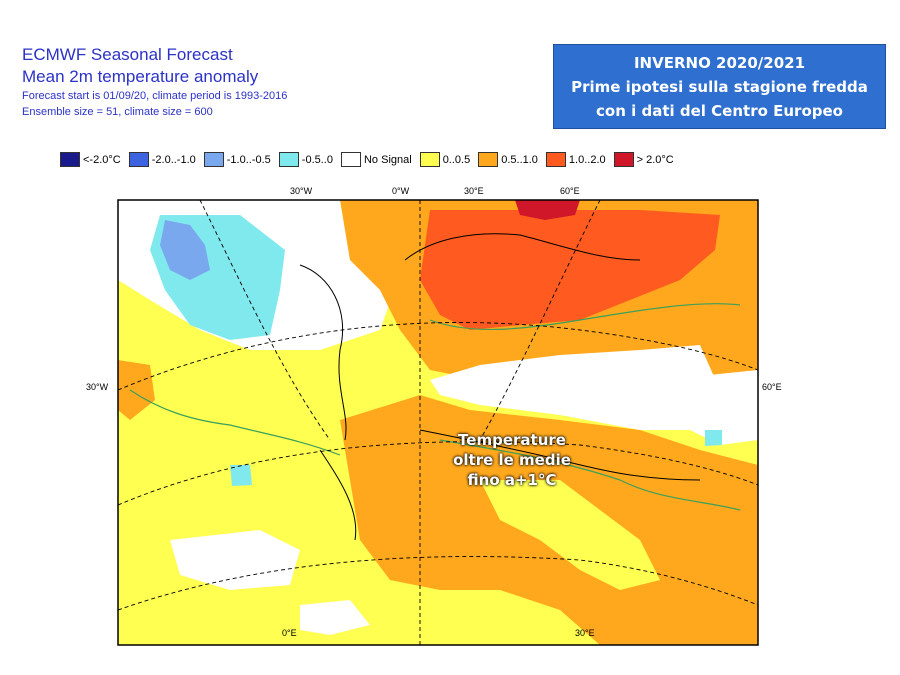  What do you see at coordinates (713, 438) in the screenshot?
I see `cyan-spot-east-region` at bounding box center [713, 438].